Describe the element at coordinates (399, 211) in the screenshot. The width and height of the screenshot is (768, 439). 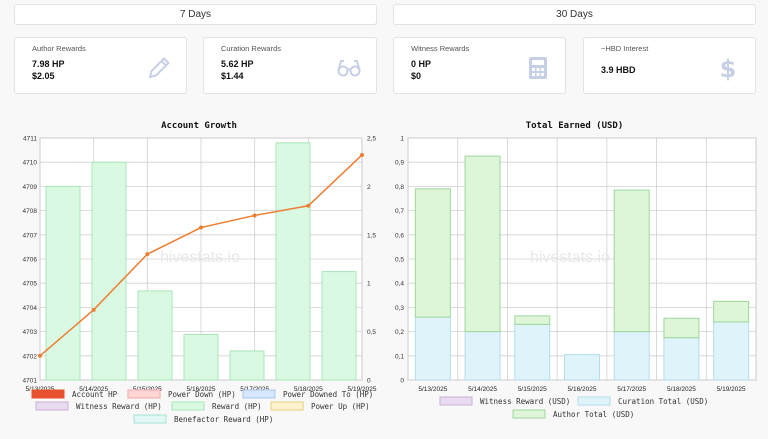
I see `y-tick-label: 0,7` at that location.